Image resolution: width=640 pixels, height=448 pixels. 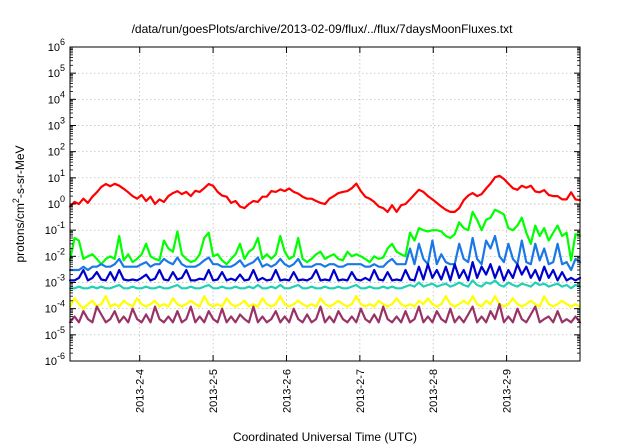 What do you see at coordinates (62, 199) in the screenshot?
I see `y-tick-label-exp: 0` at bounding box center [62, 199].